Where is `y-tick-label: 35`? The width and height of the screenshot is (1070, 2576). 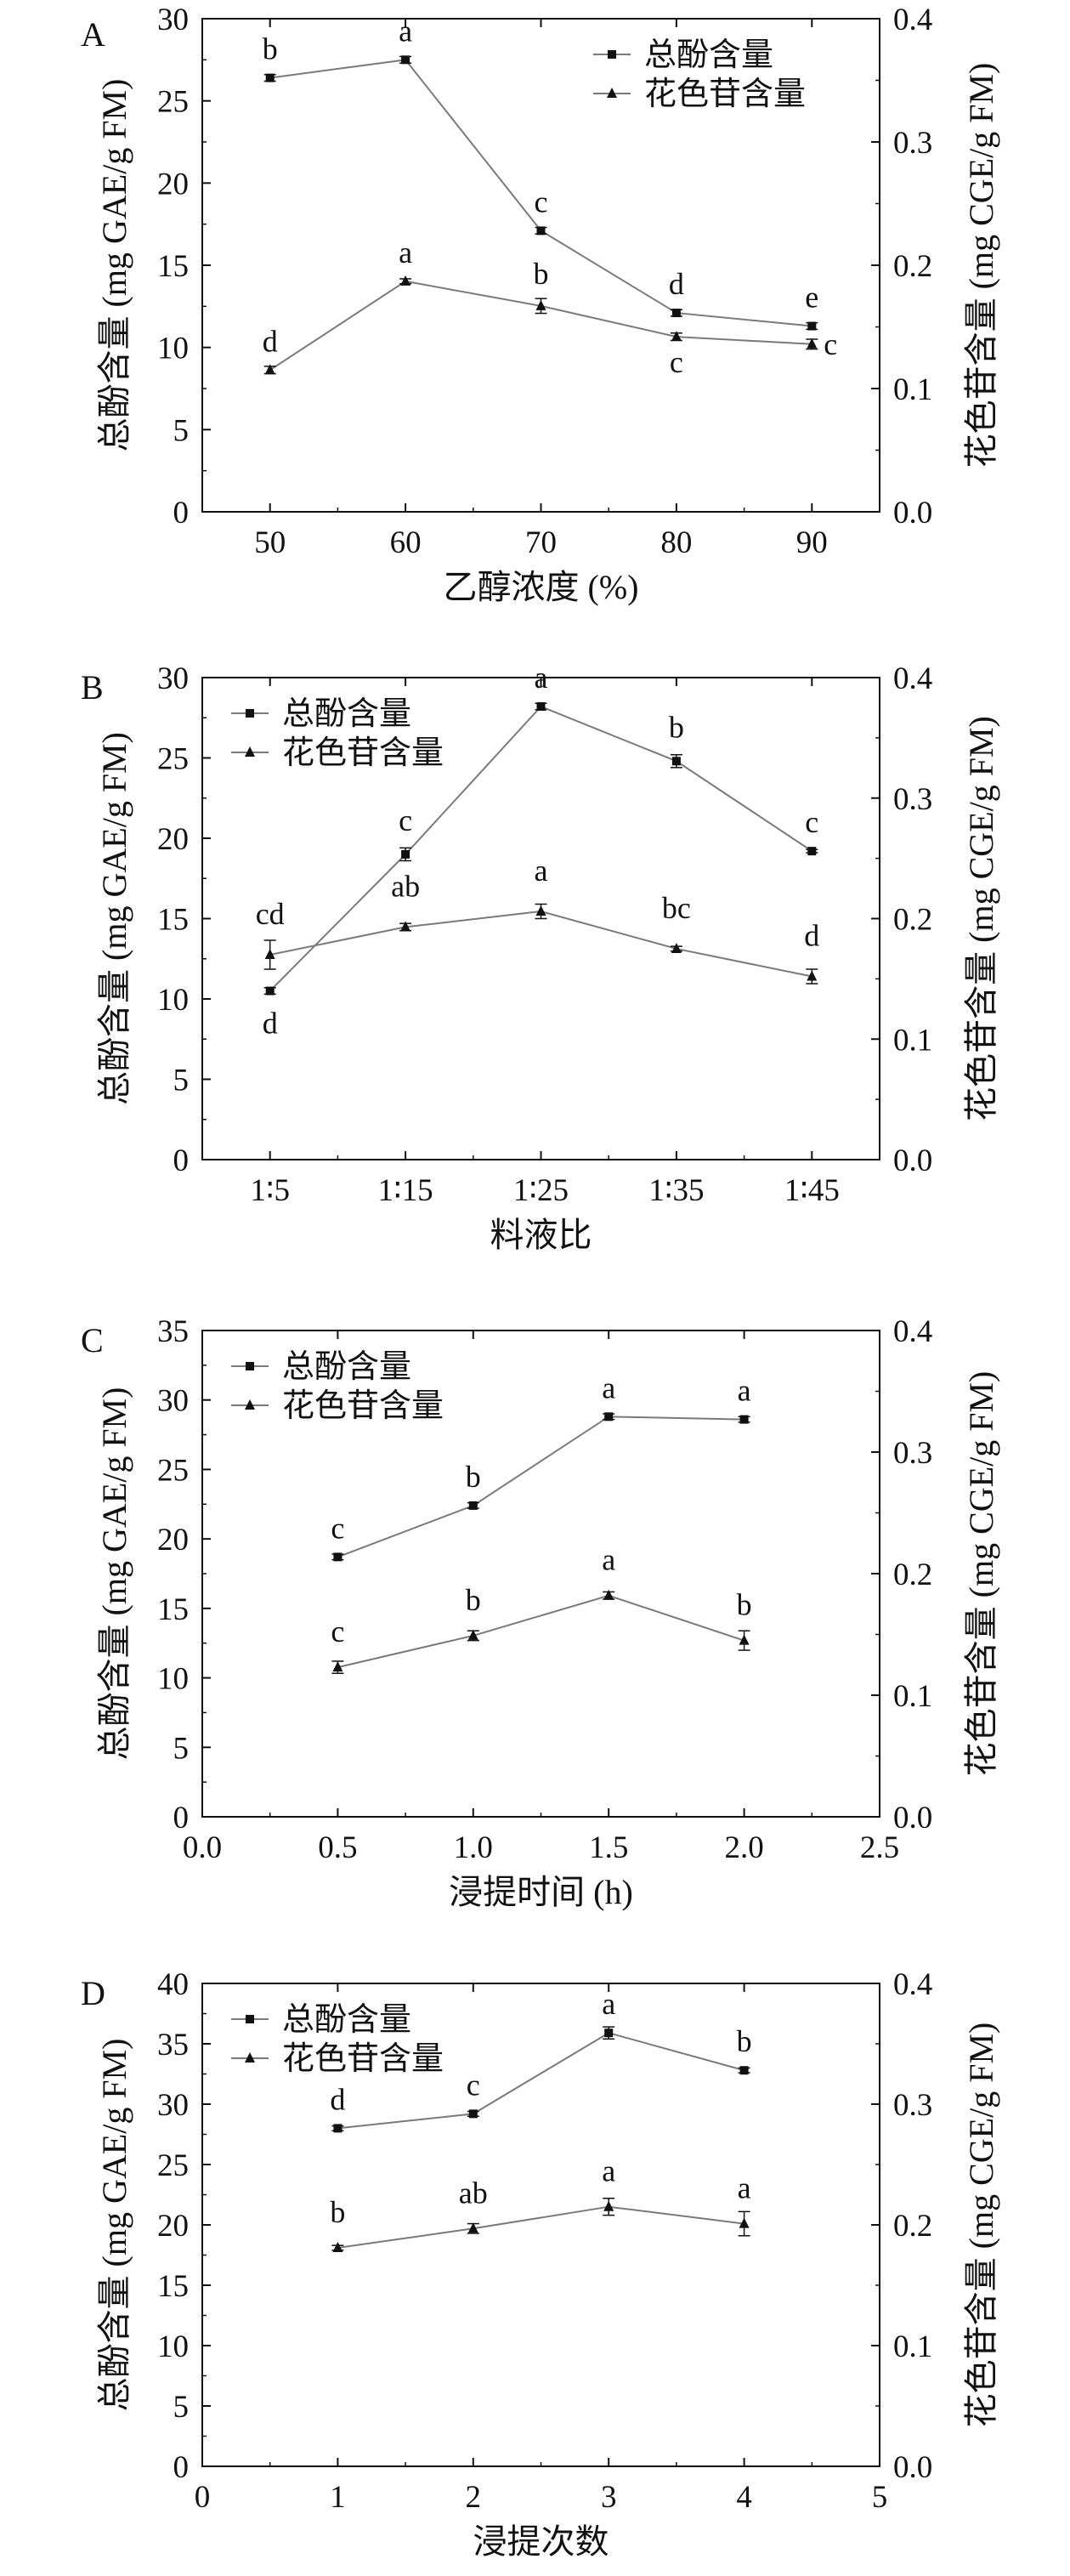
y-tick-label: 35 is located at coordinates (173, 1332).